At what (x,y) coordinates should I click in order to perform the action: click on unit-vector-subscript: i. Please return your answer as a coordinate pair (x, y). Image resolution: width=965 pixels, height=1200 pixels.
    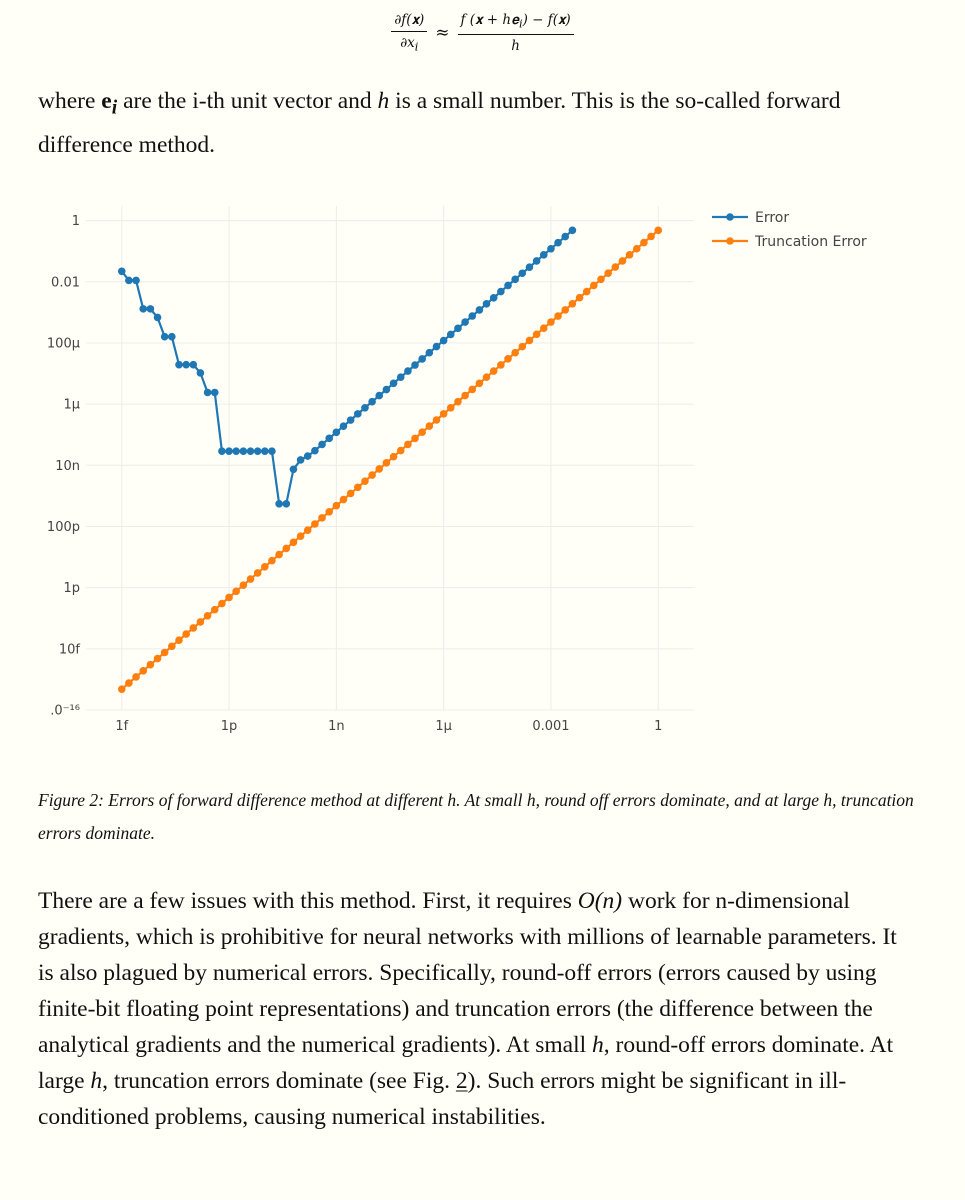
    Looking at the image, I should click on (114, 108).